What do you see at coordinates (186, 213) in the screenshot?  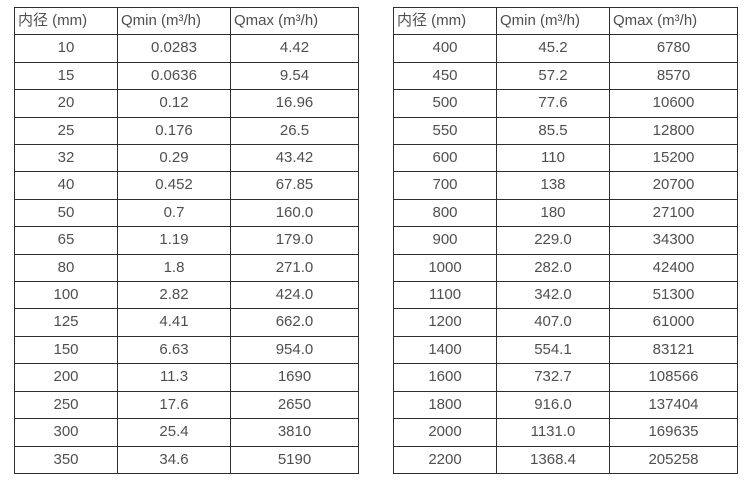 I see `table-row: 50 0.7 160.0` at bounding box center [186, 213].